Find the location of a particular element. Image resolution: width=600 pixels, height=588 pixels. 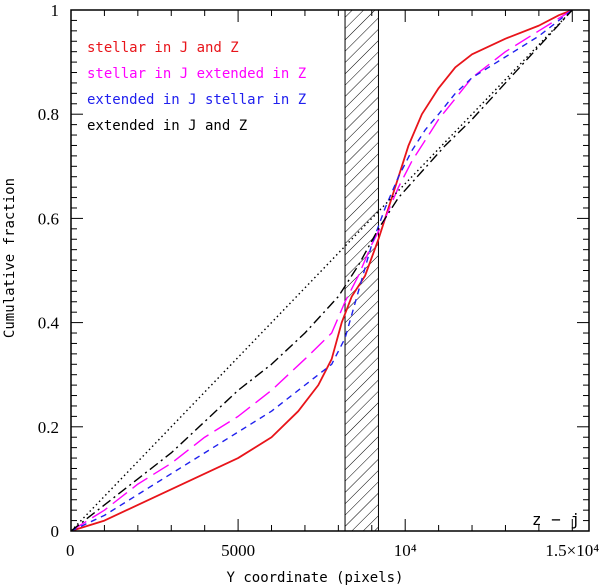

y-tick-label: 0.4 is located at coordinates (49, 323).